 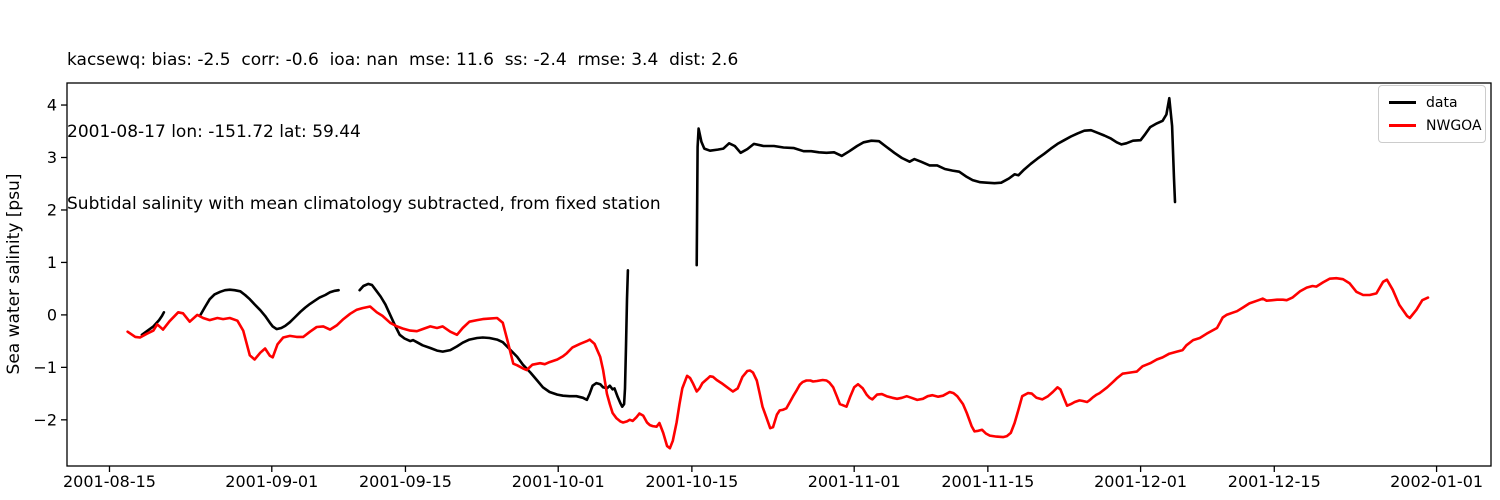 I want to click on y-tick-label: 4, so click(x=52, y=105).